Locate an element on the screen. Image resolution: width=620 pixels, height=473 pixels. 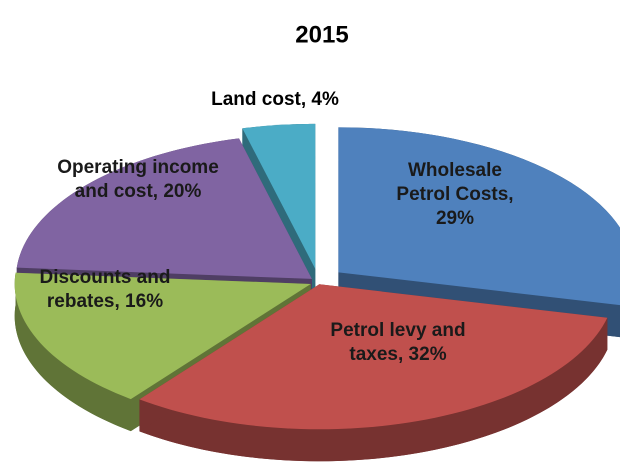
slice-side is located at coordinates (72, 352).